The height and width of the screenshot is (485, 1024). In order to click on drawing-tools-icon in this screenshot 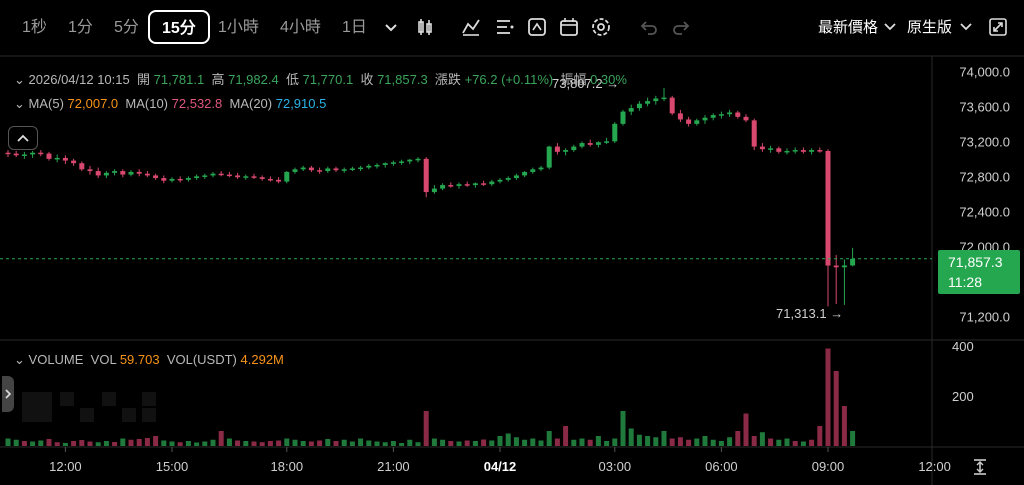, I will do `click(505, 27)`.